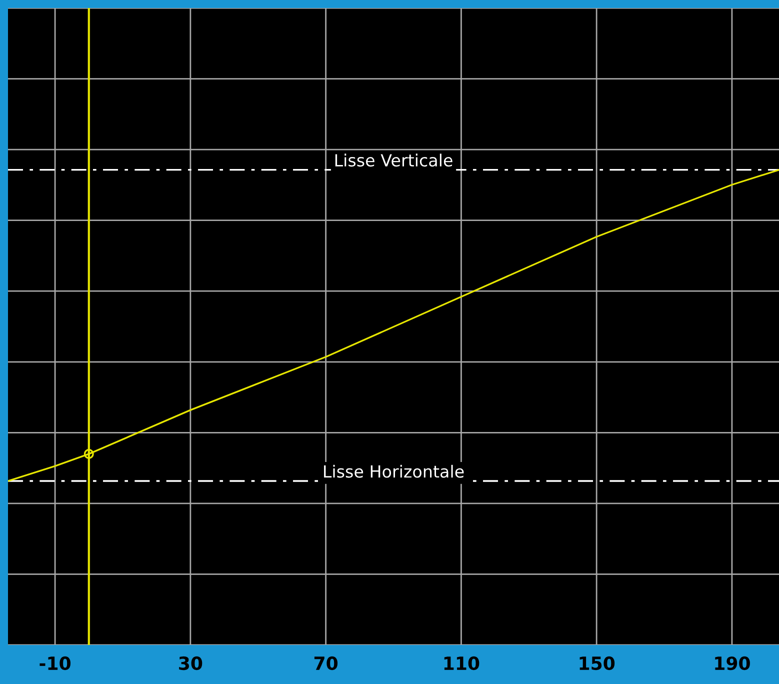 The height and width of the screenshot is (684, 779). Describe the element at coordinates (190, 663) in the screenshot. I see `x-tick-label: 30` at that location.